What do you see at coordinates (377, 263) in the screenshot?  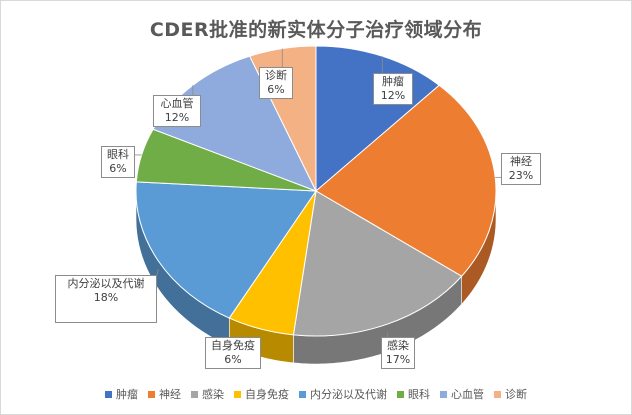 I see `pie-slice-感染` at bounding box center [377, 263].